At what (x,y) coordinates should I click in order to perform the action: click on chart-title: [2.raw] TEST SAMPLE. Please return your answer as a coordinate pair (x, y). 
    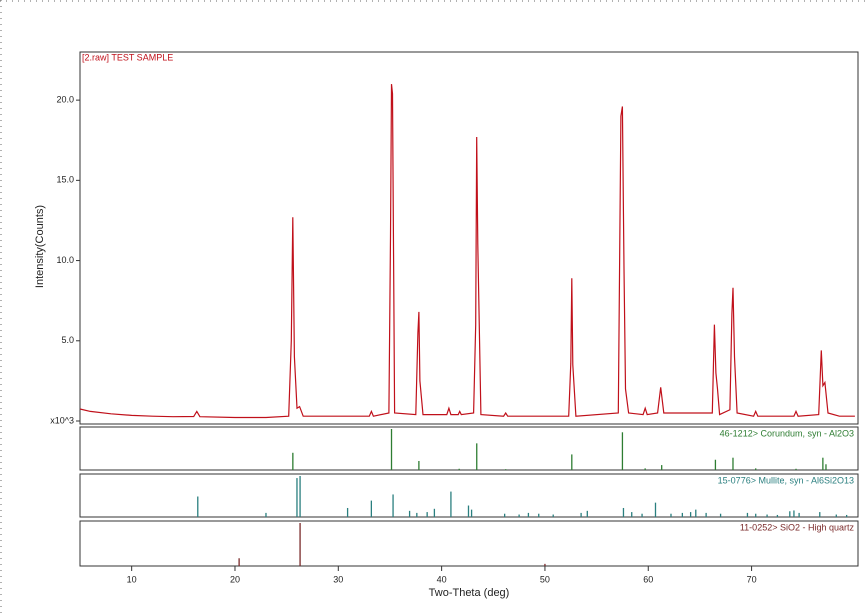
    Looking at the image, I should click on (127, 57).